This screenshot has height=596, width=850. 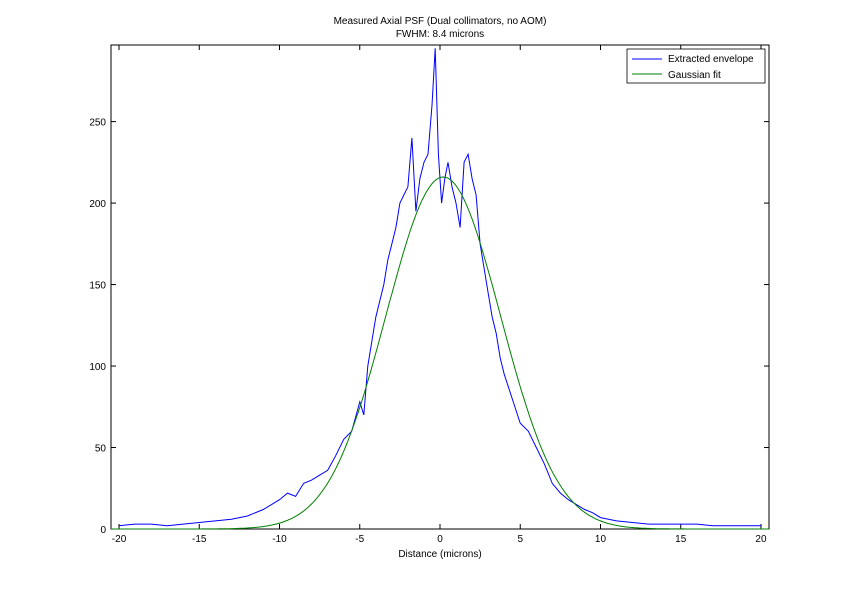 I want to click on chart-subtitle: FWHM: 8.4 microns, so click(x=440, y=34).